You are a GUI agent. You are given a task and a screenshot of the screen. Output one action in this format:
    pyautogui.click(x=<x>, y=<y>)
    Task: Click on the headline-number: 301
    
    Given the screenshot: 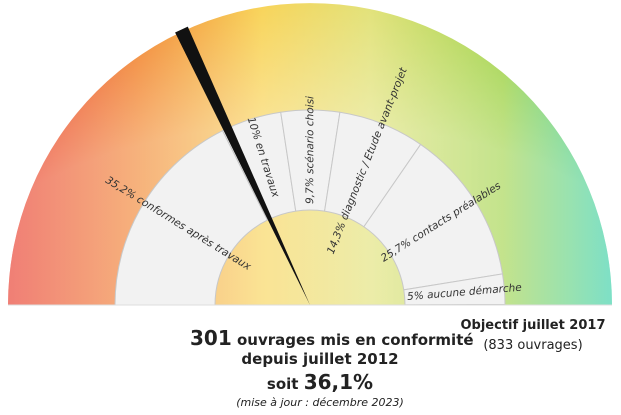 What is the action you would take?
    pyautogui.click(x=211, y=338)
    